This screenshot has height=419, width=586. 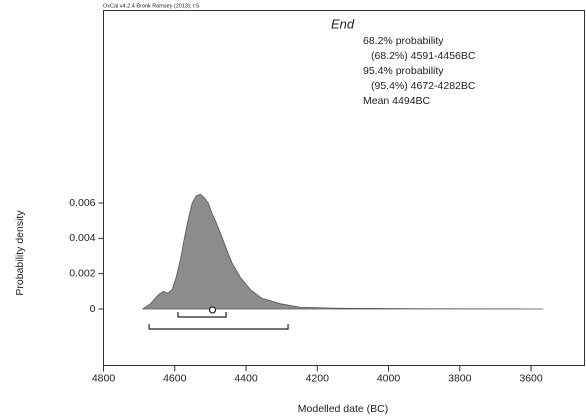 I want to click on header: OxCal v4.2.4 Bronk Ramsey (2013); r:5, so click(x=151, y=6).